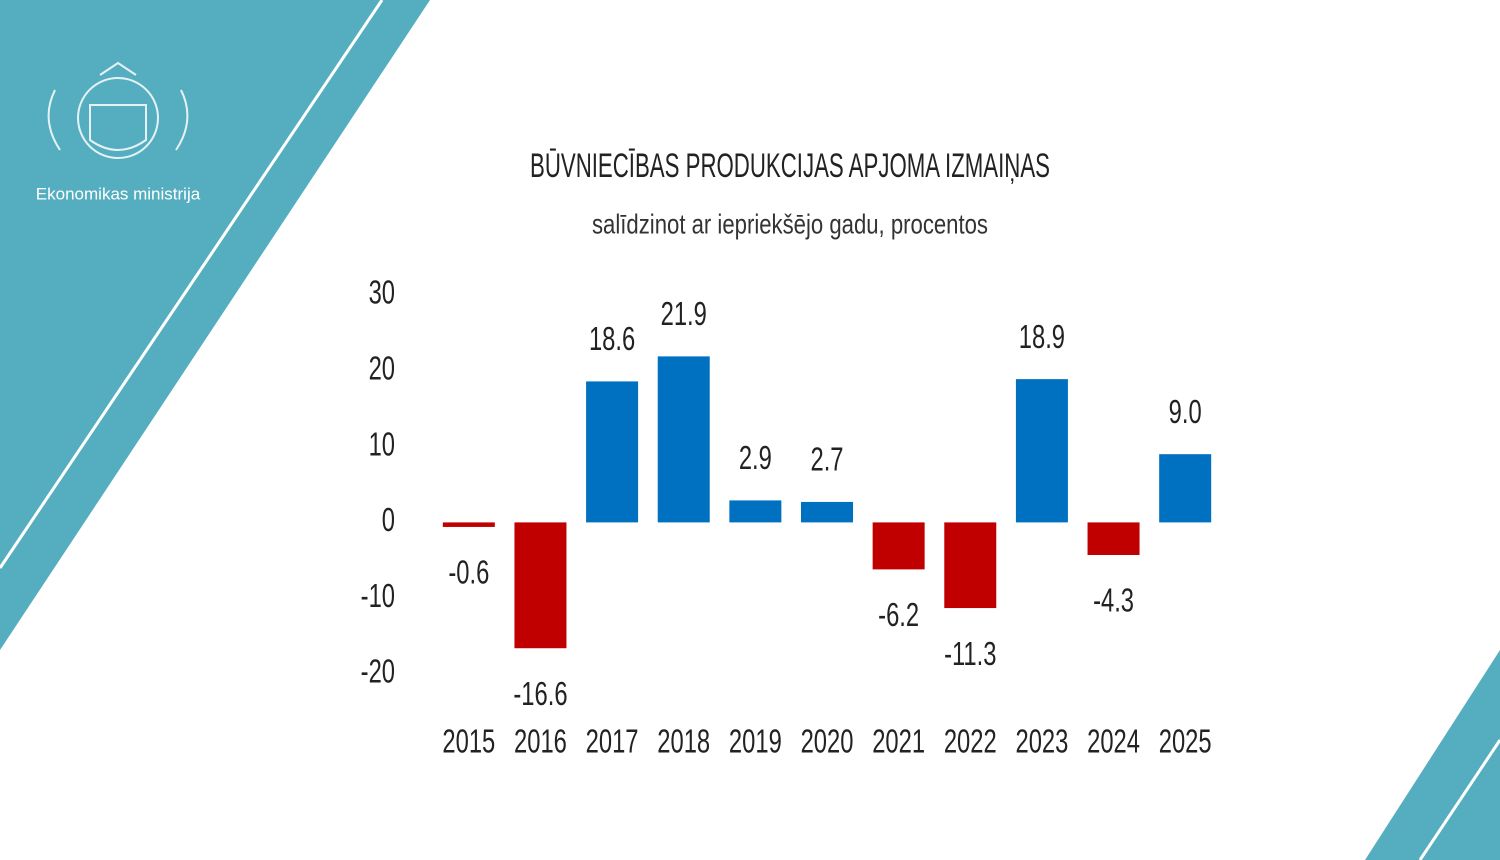 This screenshot has width=1500, height=860. Describe the element at coordinates (683, 742) in the screenshot. I see `x-tick-label: 2018` at that location.